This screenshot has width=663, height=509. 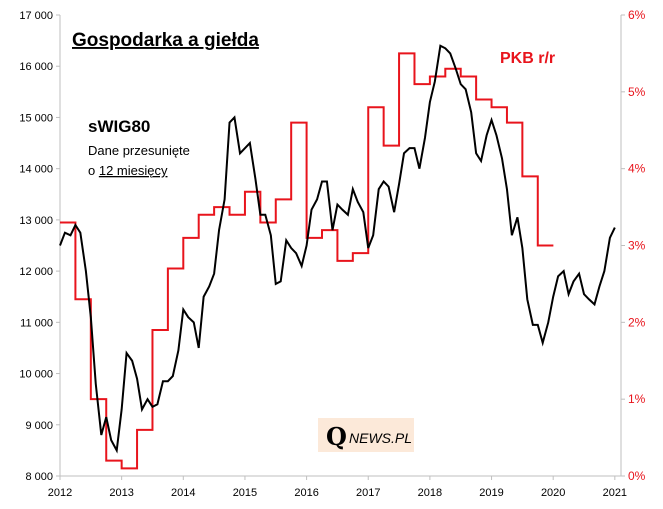 I want to click on x-tick-label: 2012, so click(x=60, y=493).